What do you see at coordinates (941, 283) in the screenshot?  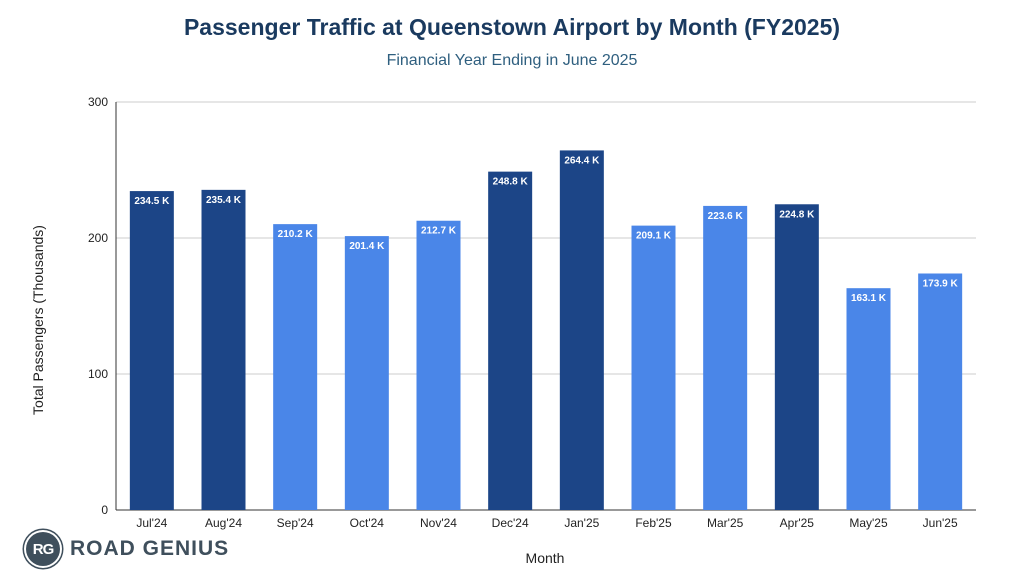 I see `data-label: 173.9 K` at bounding box center [941, 283].